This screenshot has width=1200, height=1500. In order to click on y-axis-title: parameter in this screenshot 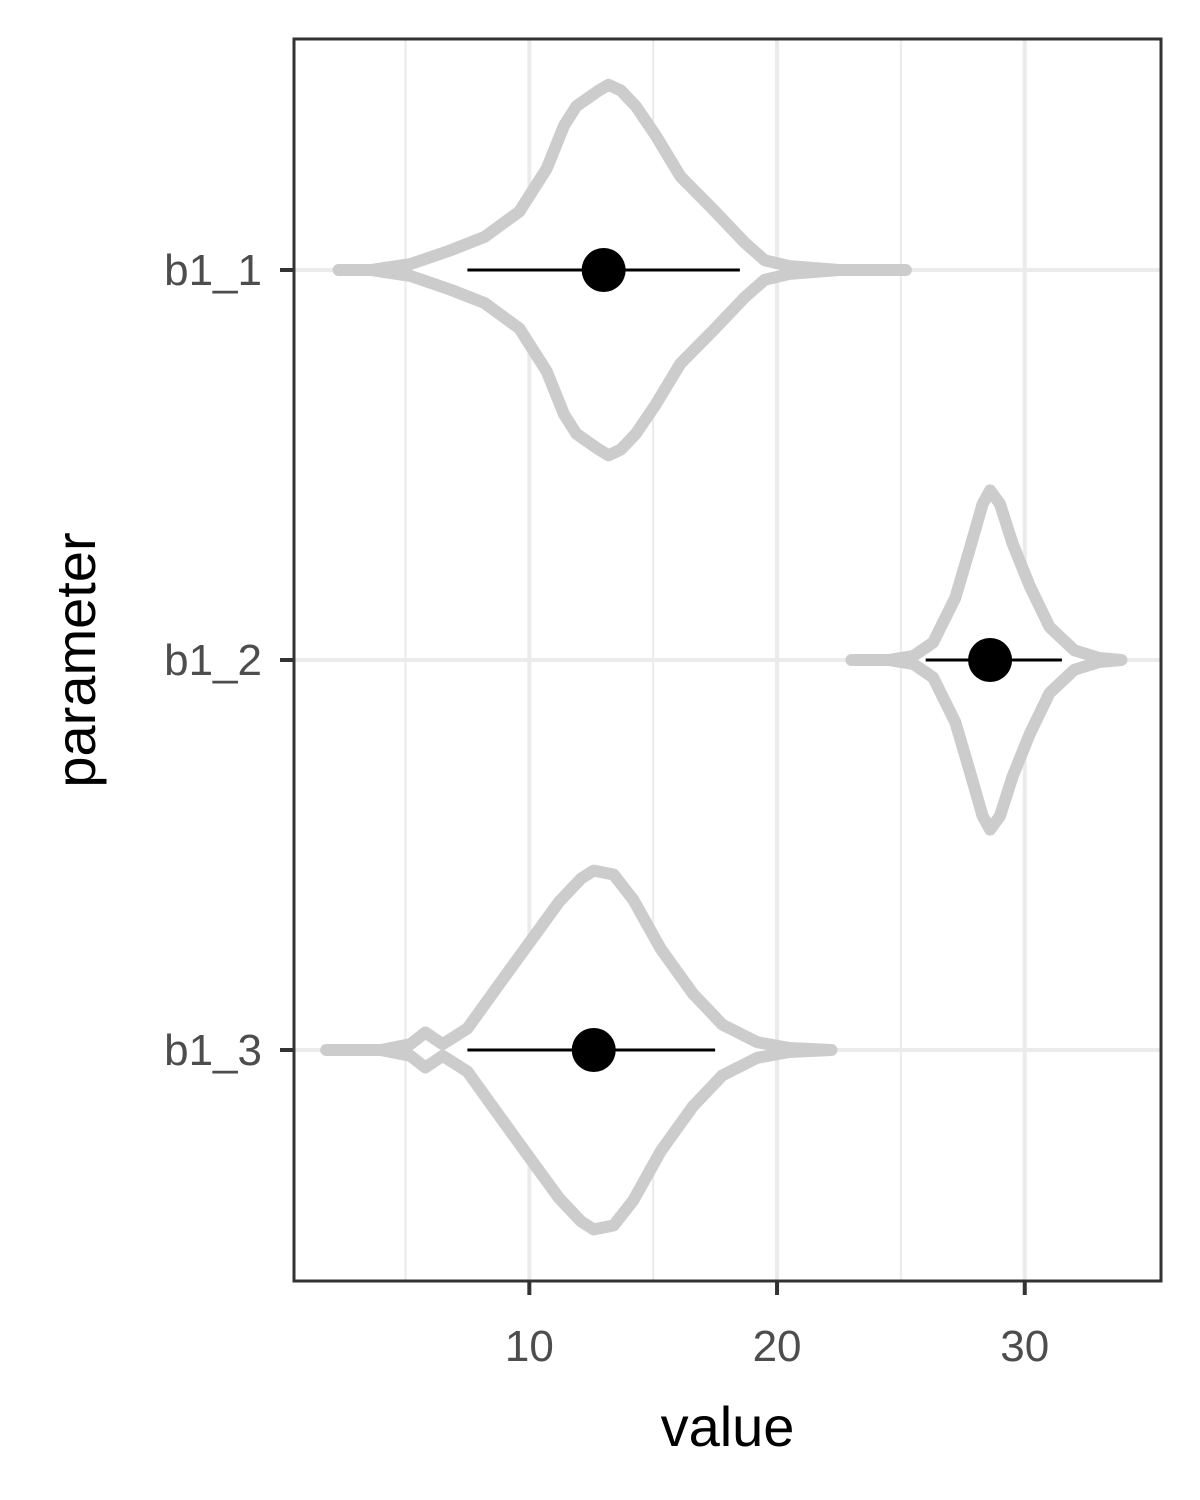, I will do `click(75, 659)`.